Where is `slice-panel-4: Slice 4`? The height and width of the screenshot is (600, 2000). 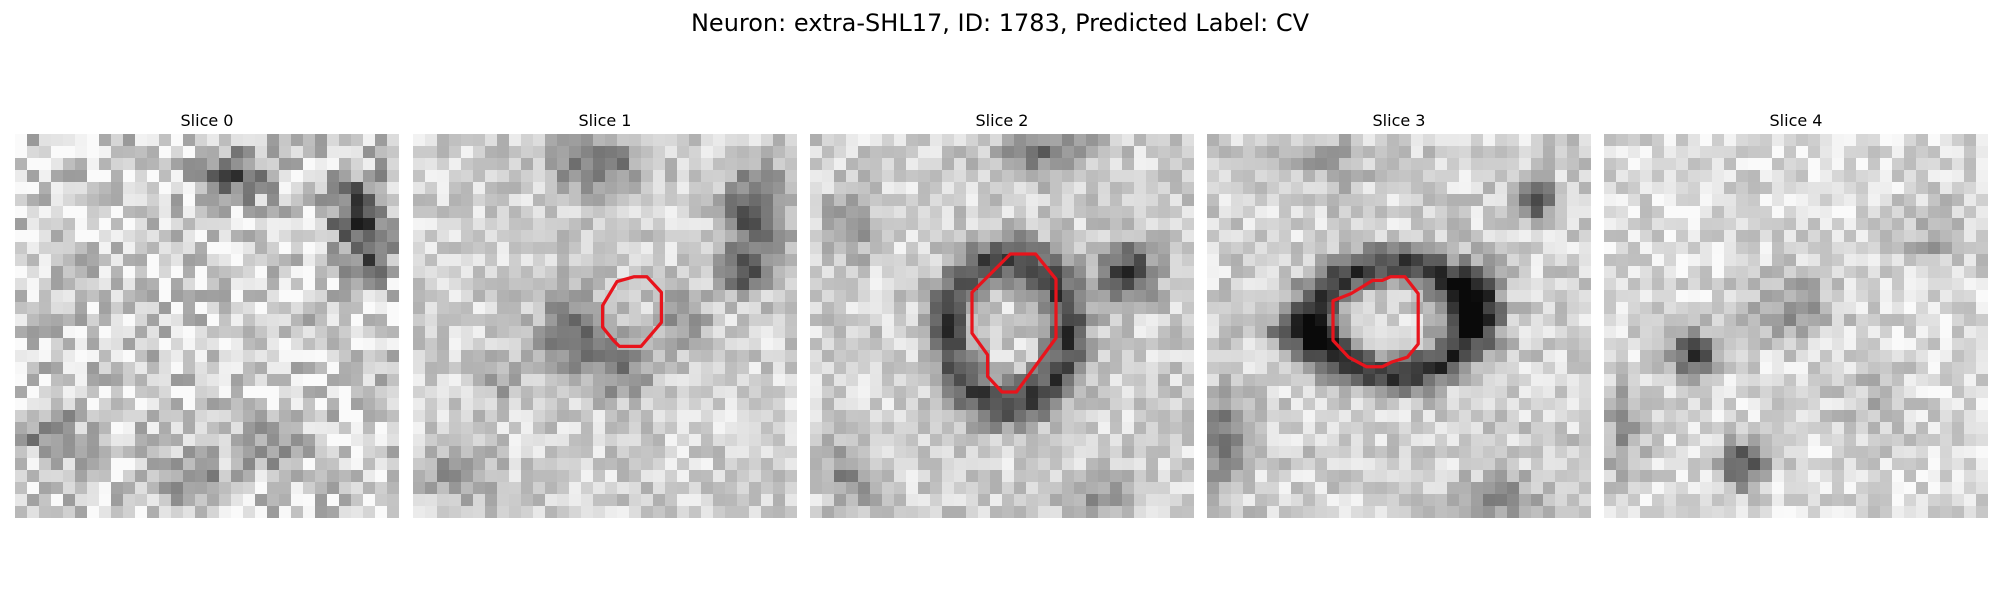
slice-panel-4: Slice 4 is located at coordinates (1796, 313).